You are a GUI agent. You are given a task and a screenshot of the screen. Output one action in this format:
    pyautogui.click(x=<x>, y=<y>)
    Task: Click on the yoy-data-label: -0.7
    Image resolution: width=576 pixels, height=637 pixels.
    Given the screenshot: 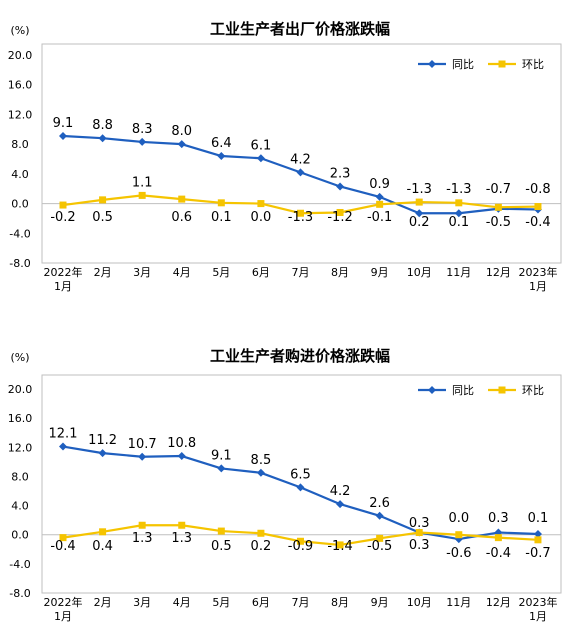 What is the action you would take?
    pyautogui.click(x=498, y=189)
    